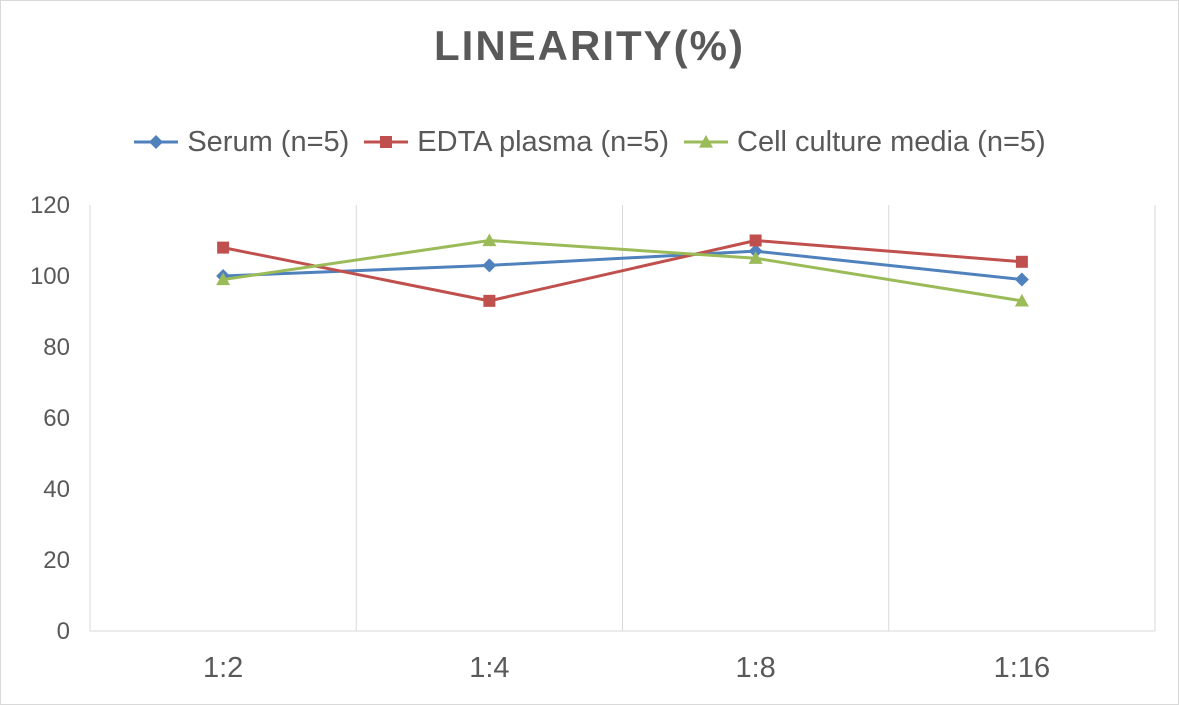 This screenshot has width=1179, height=705. Describe the element at coordinates (268, 141) in the screenshot. I see `legend-label: Serum (n=5)` at that location.